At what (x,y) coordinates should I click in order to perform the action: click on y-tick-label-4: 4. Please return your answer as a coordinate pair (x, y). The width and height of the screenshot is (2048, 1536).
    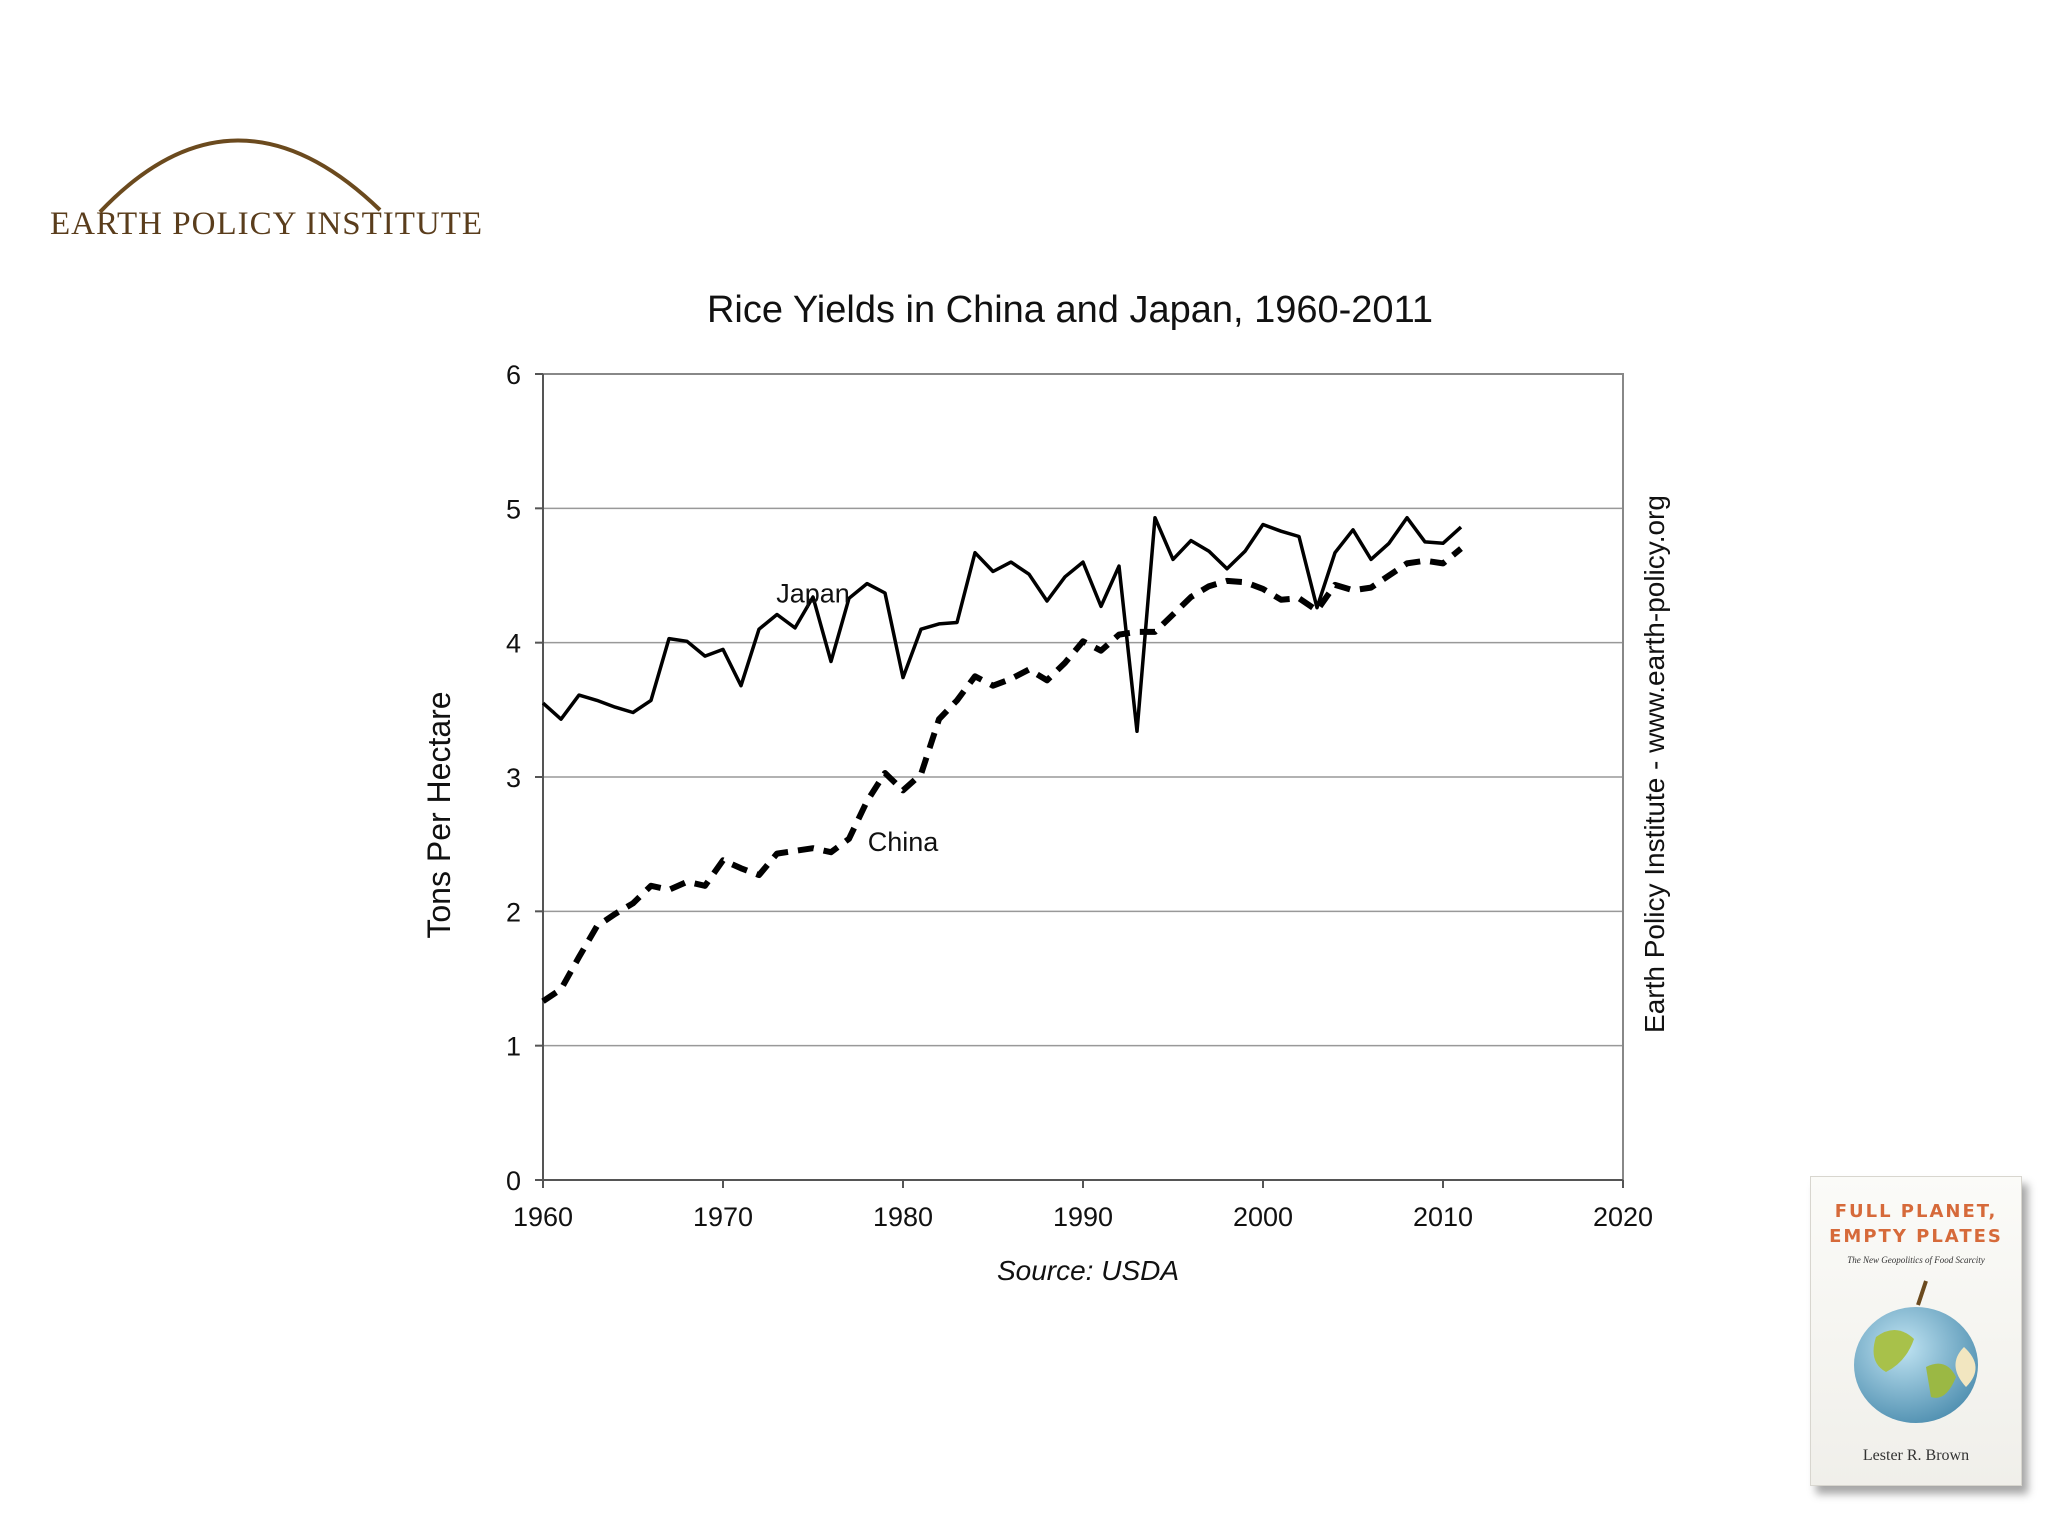
    Looking at the image, I should click on (513, 644).